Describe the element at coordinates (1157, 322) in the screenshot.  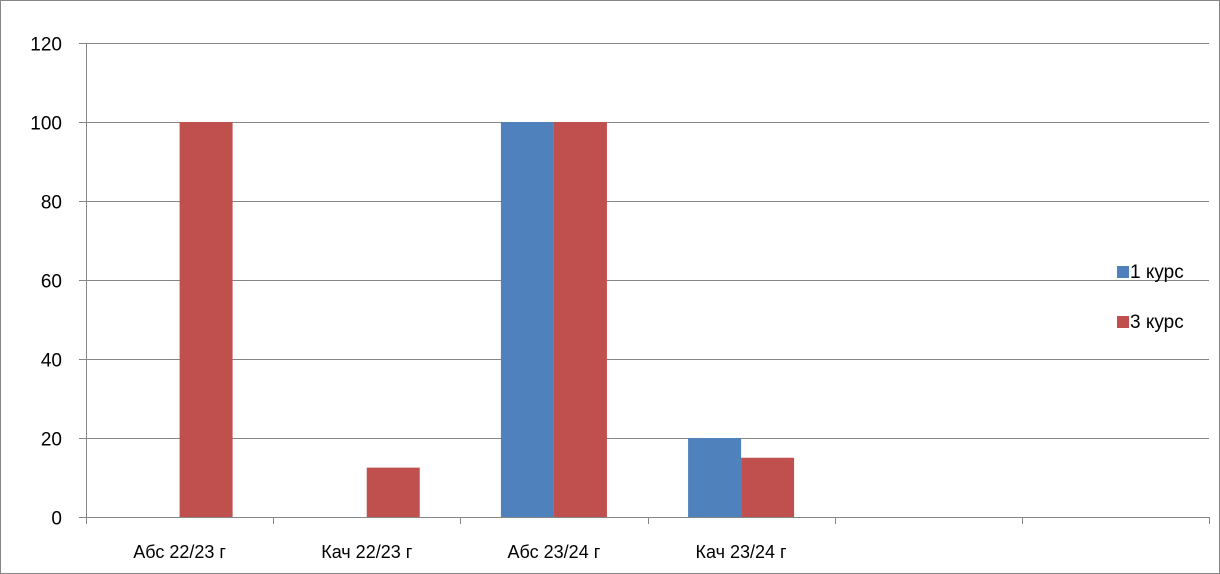
I see `legend-label: 3 курс` at that location.